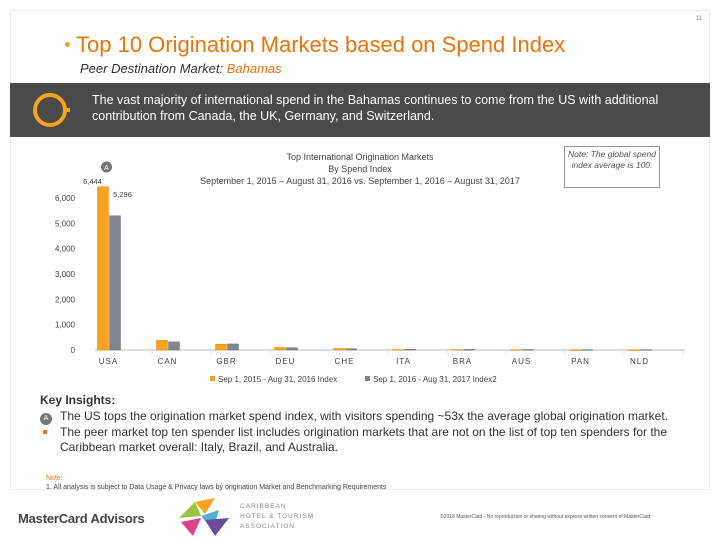 Image resolution: width=720 pixels, height=540 pixels. I want to click on bar-gbr-s1, so click(221, 347).